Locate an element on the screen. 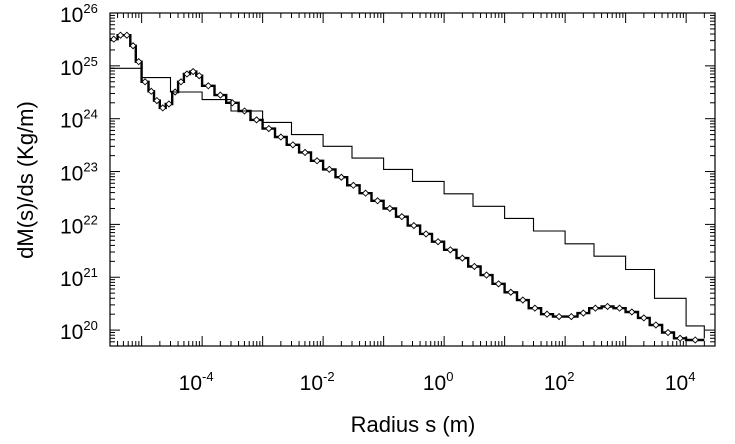  x-tick-label: 10⁻² is located at coordinates (317, 382).